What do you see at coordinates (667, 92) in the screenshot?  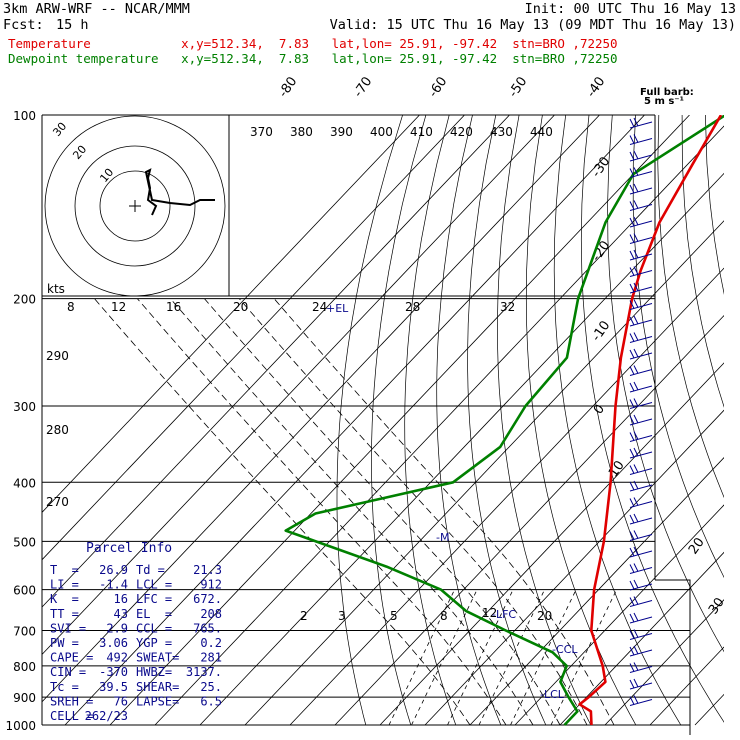 I see `barb-legend-label: Full barb:` at bounding box center [667, 92].